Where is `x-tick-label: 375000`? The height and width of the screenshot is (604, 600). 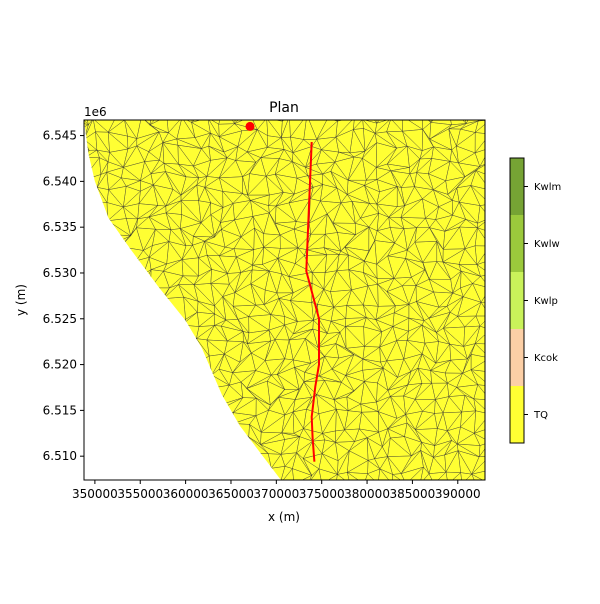
x-tick-label: 375000 is located at coordinates (322, 494).